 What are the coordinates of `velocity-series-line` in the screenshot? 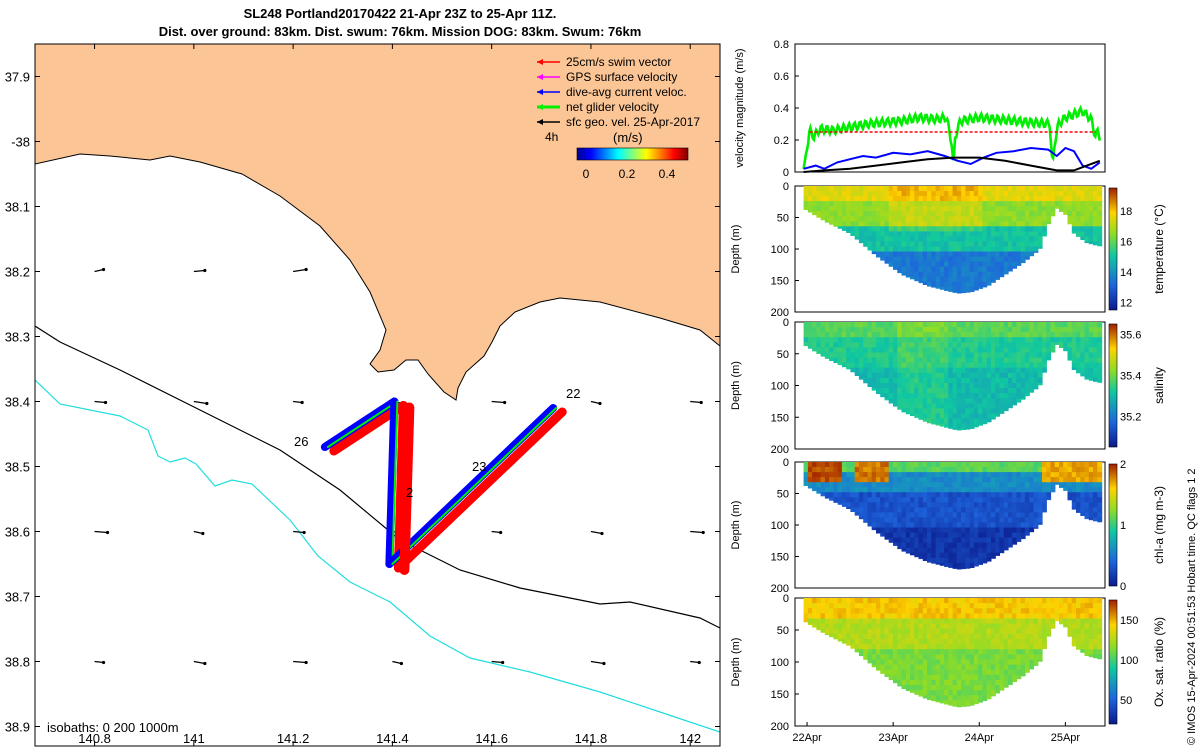 It's located at (952, 164).